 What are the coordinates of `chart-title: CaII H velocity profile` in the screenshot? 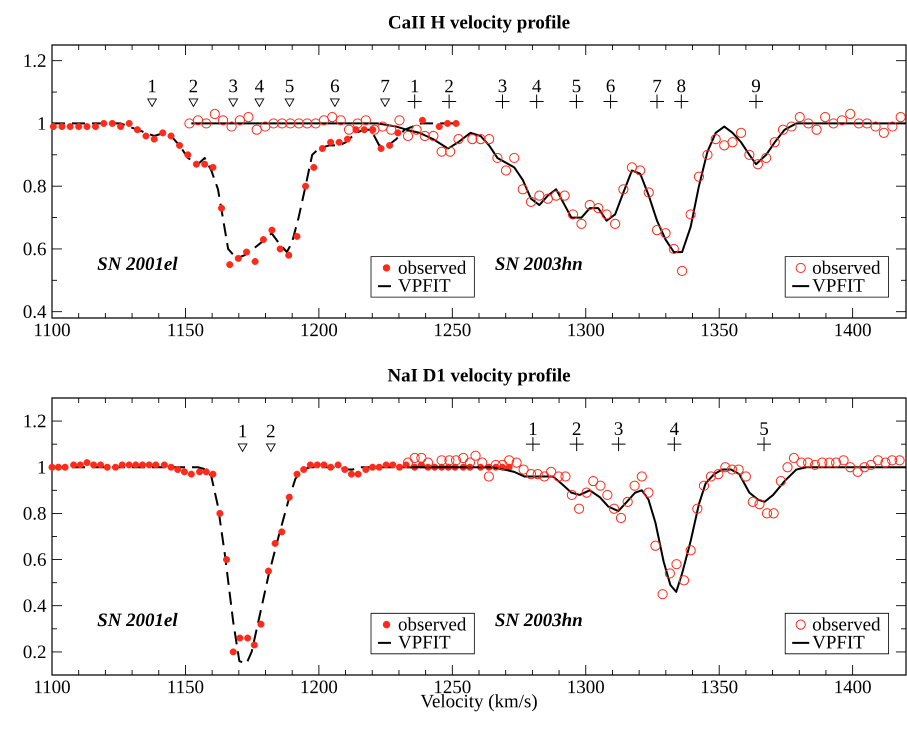 It's located at (479, 23).